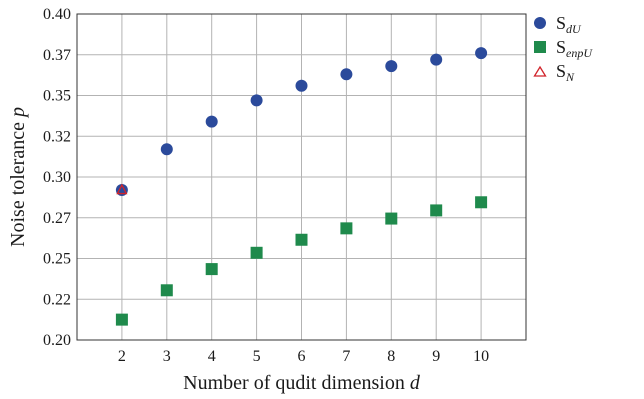  Describe the element at coordinates (481, 356) in the screenshot. I see `x-tick-label: 10` at that location.